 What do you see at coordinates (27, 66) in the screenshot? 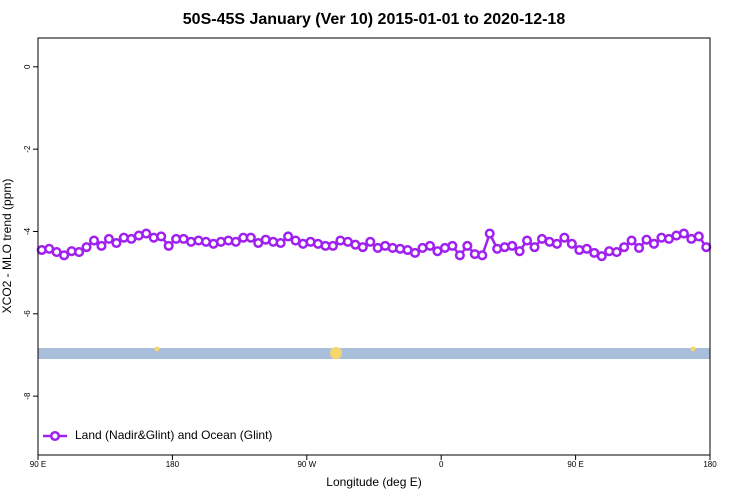
I see `y-tick-label: 0` at bounding box center [27, 66].